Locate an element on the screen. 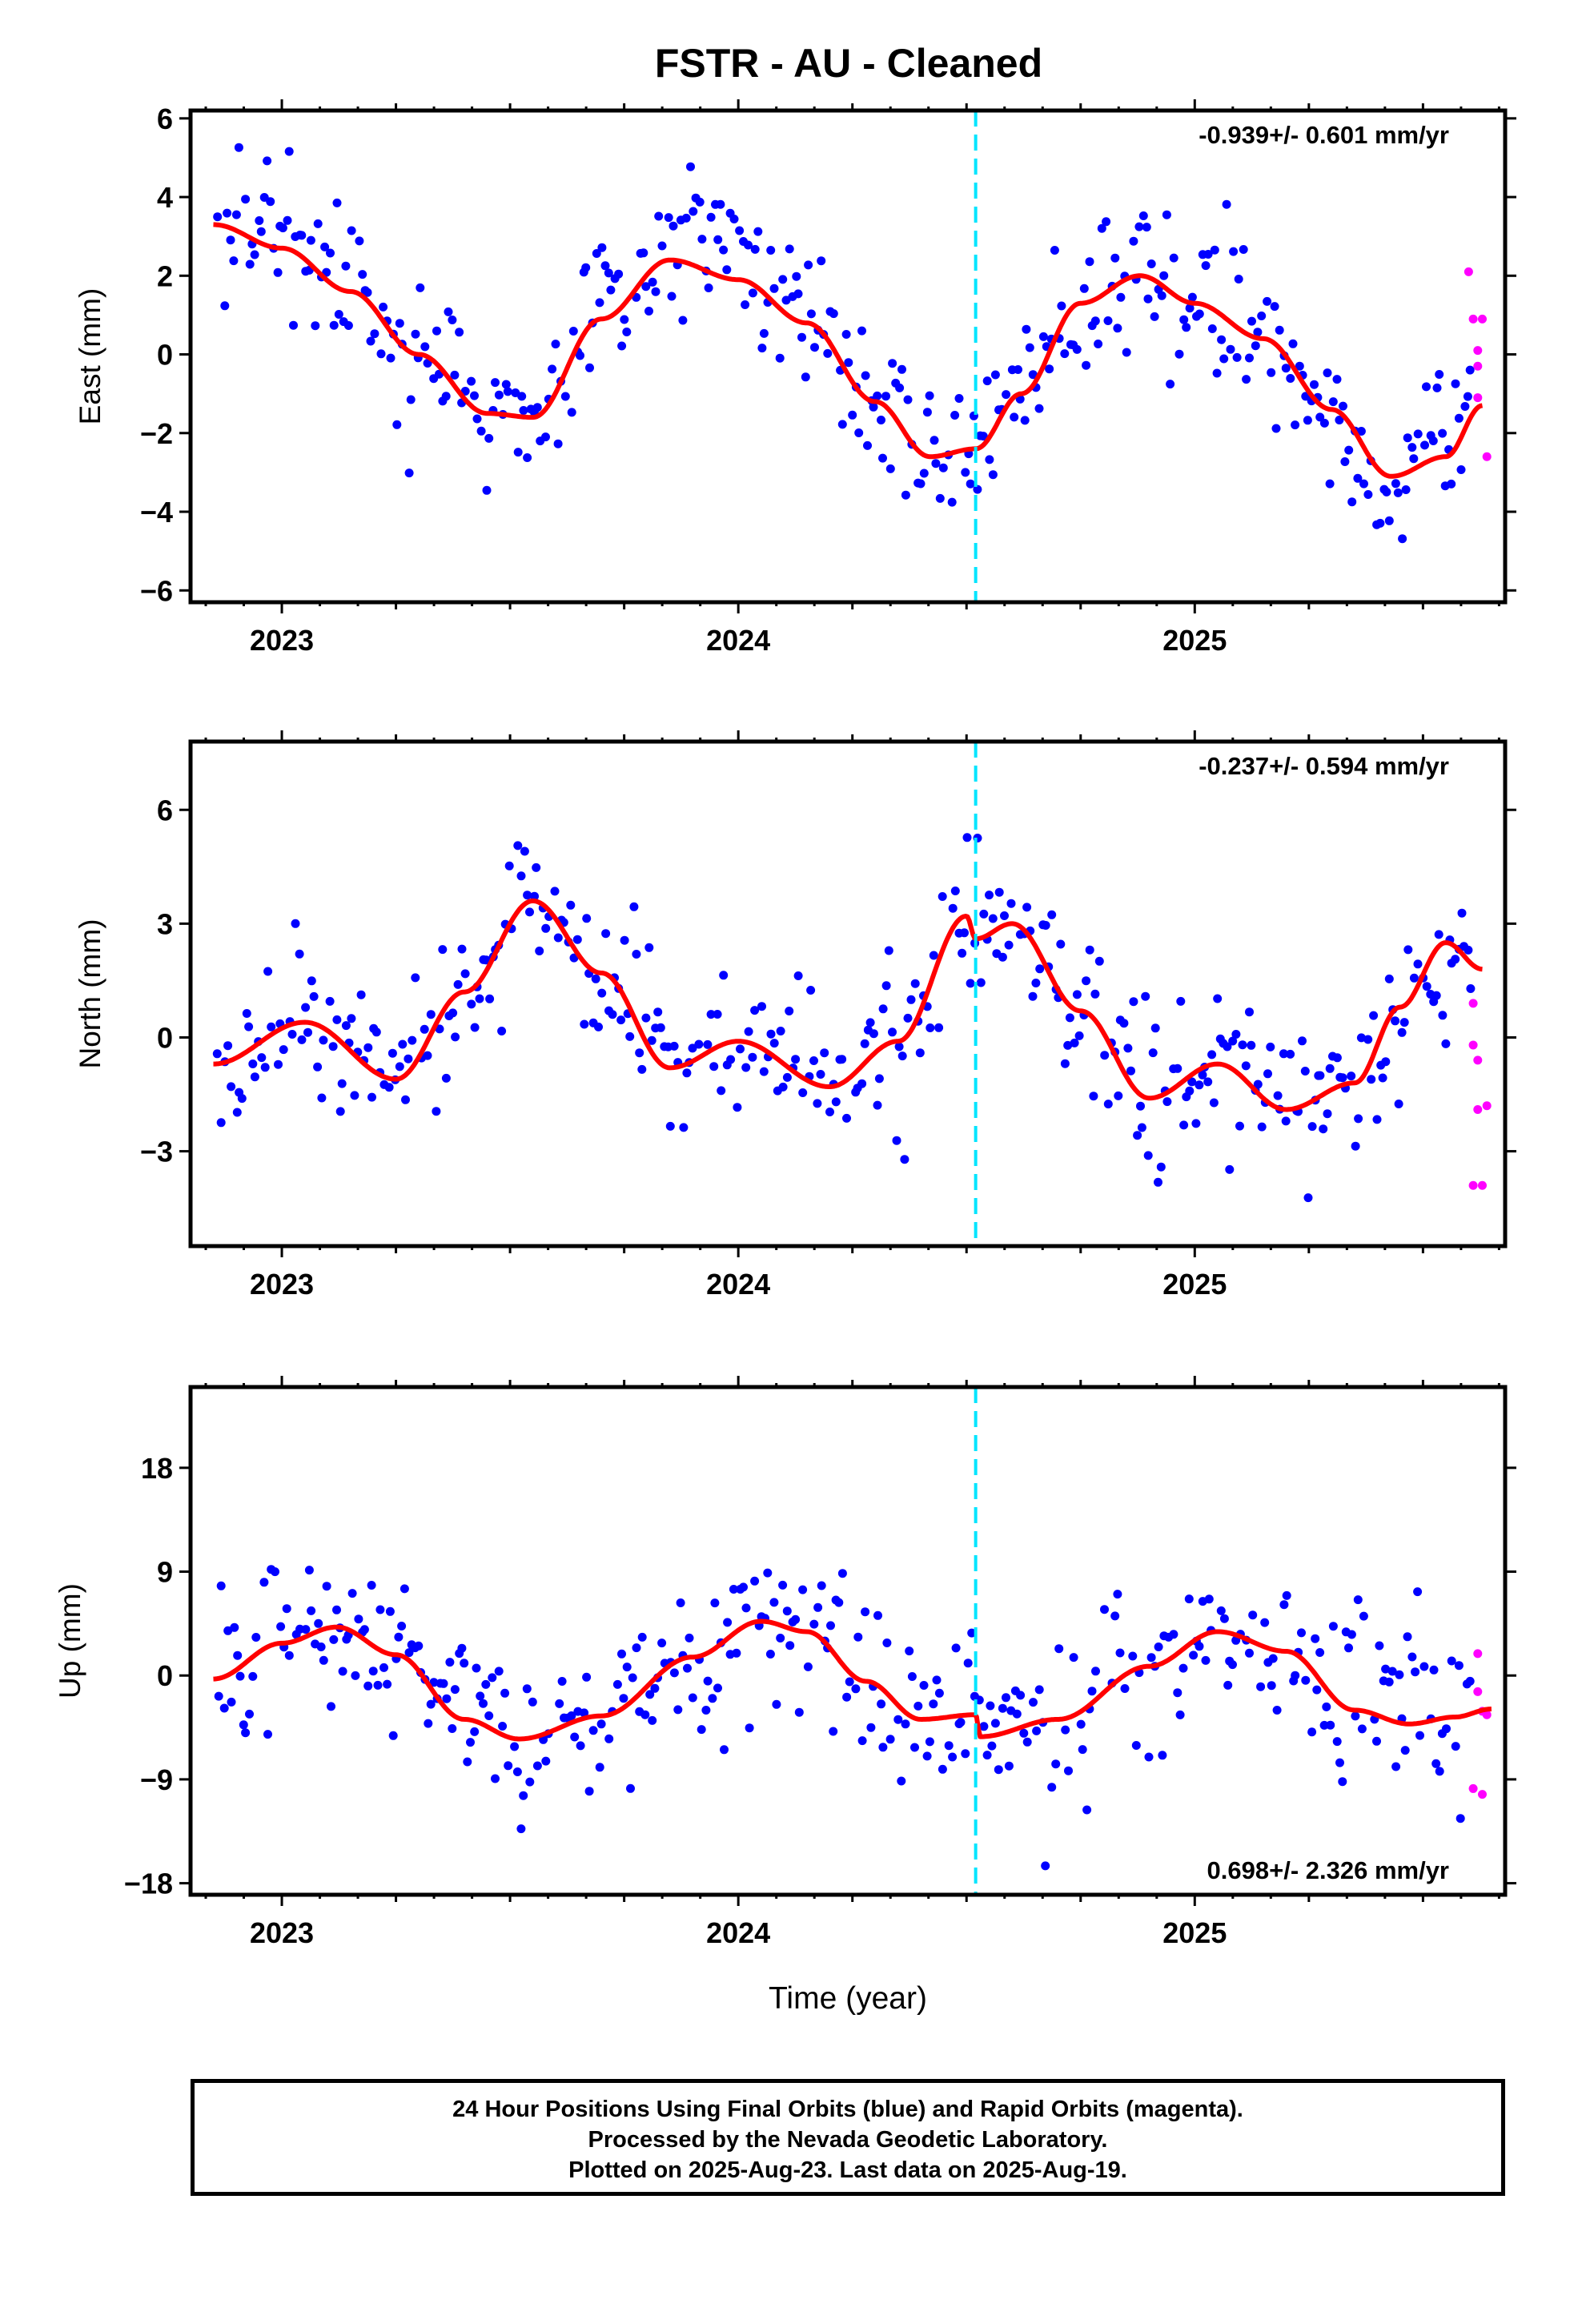 The width and height of the screenshot is (1582, 2324). rate-annotation: 0.698+/- 2.326 mm/yr is located at coordinates (1328, 1870).